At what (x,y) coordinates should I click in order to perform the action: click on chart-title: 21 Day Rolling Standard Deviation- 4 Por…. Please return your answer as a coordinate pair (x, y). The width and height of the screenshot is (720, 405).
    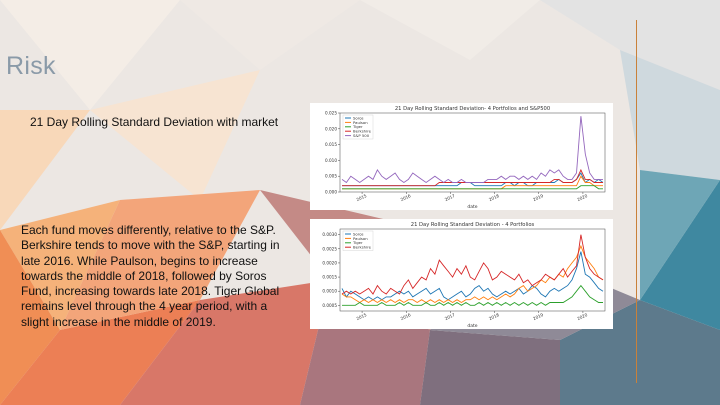
    Looking at the image, I should click on (472, 109).